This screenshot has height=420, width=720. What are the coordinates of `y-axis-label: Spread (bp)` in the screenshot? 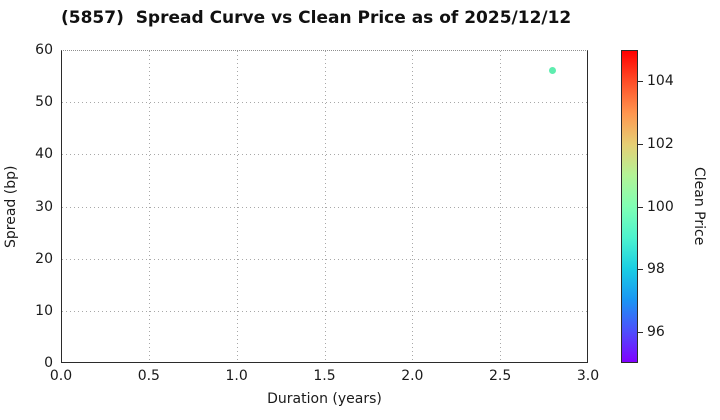 It's located at (11, 206).